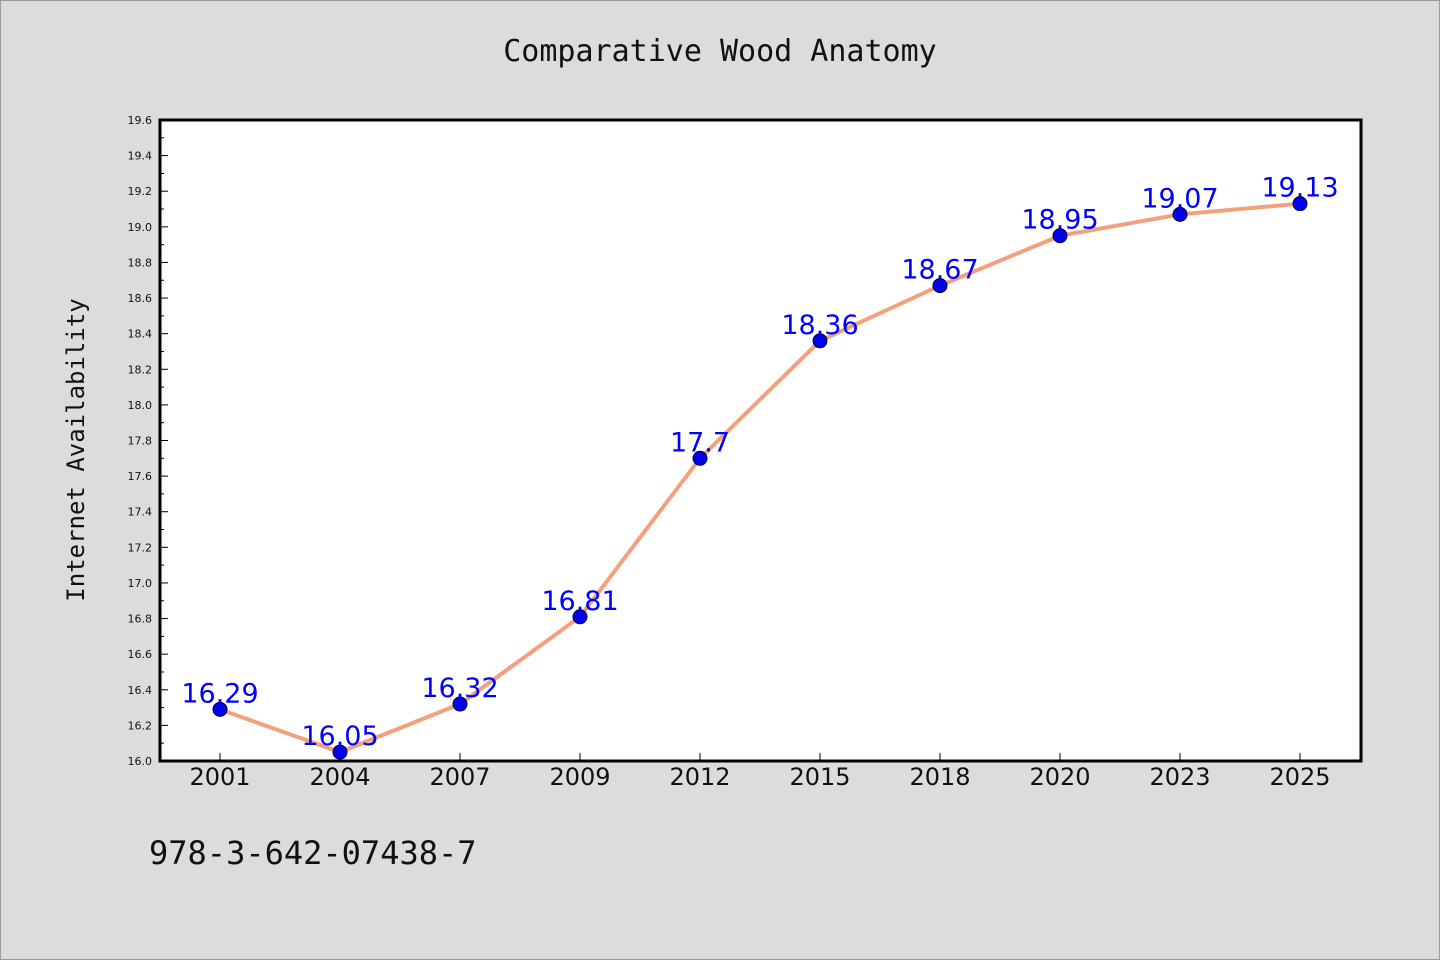  I want to click on x-tick-label: 2023, so click(1179, 777).